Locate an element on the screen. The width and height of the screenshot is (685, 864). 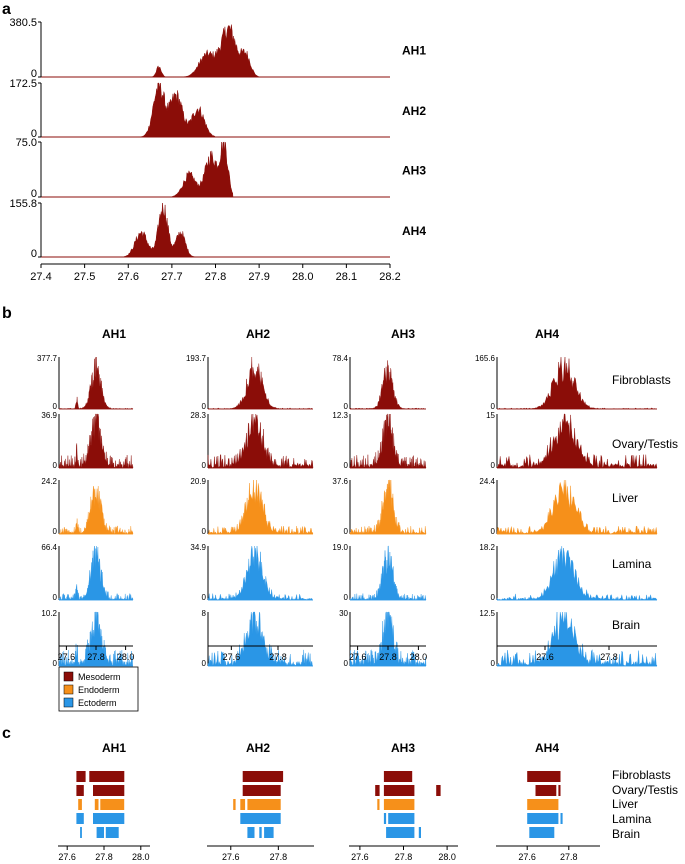
y-max-label: 34.9 is located at coordinates (198, 547).